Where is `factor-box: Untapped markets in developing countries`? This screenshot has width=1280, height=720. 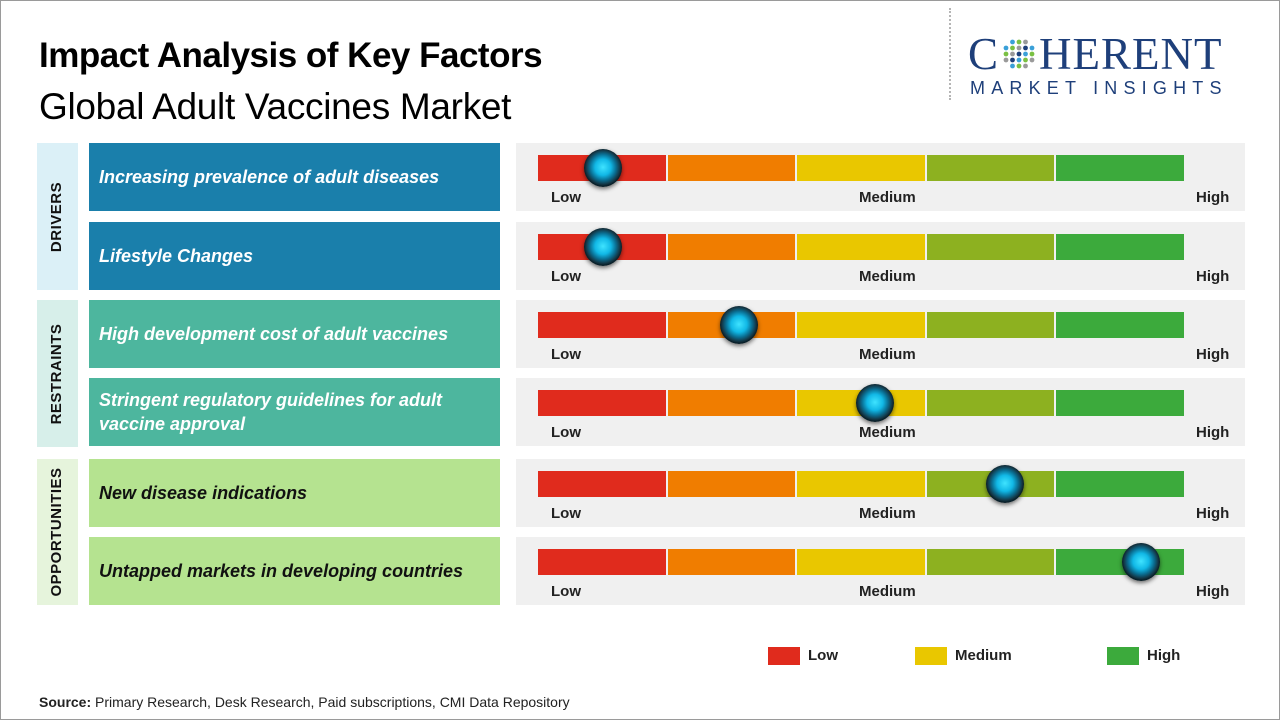
factor-box: Untapped markets in developing countries is located at coordinates (294, 571).